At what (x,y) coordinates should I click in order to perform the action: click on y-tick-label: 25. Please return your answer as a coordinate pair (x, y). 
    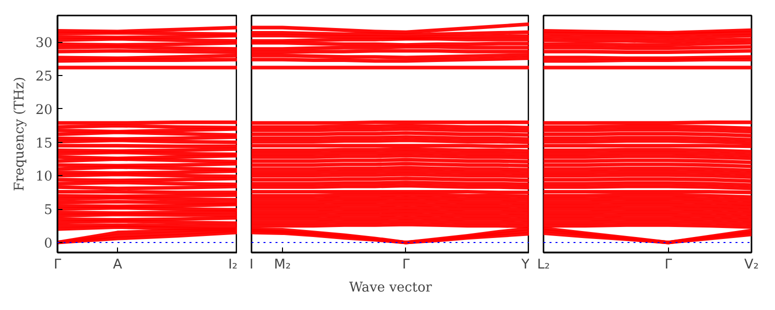
    Looking at the image, I should click on (44, 77).